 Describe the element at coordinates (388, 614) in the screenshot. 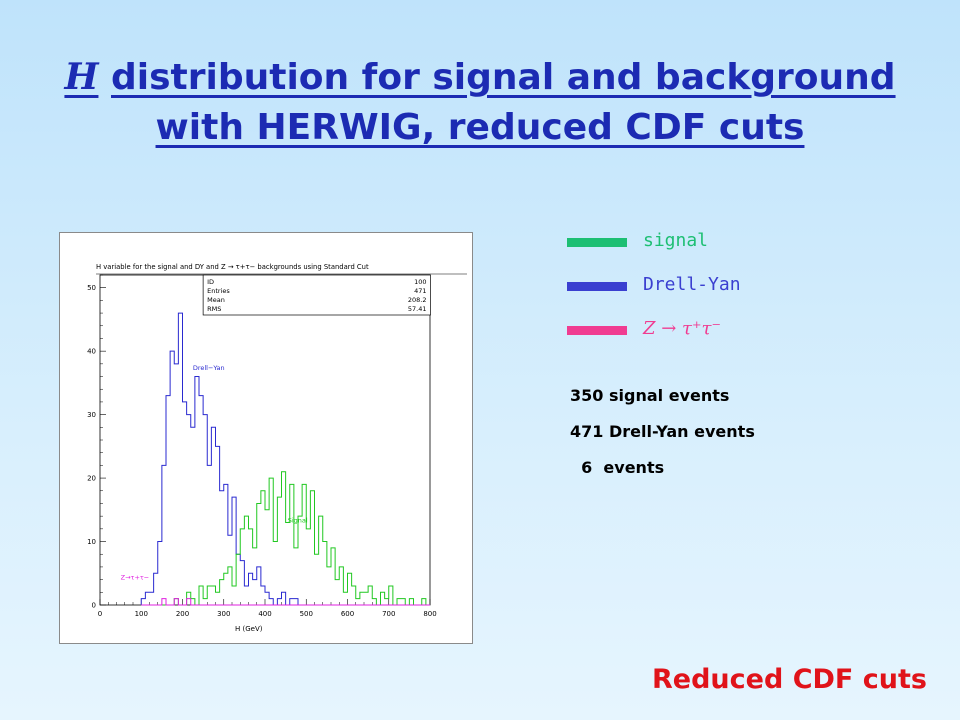

I see `x-tick-label: 700` at that location.